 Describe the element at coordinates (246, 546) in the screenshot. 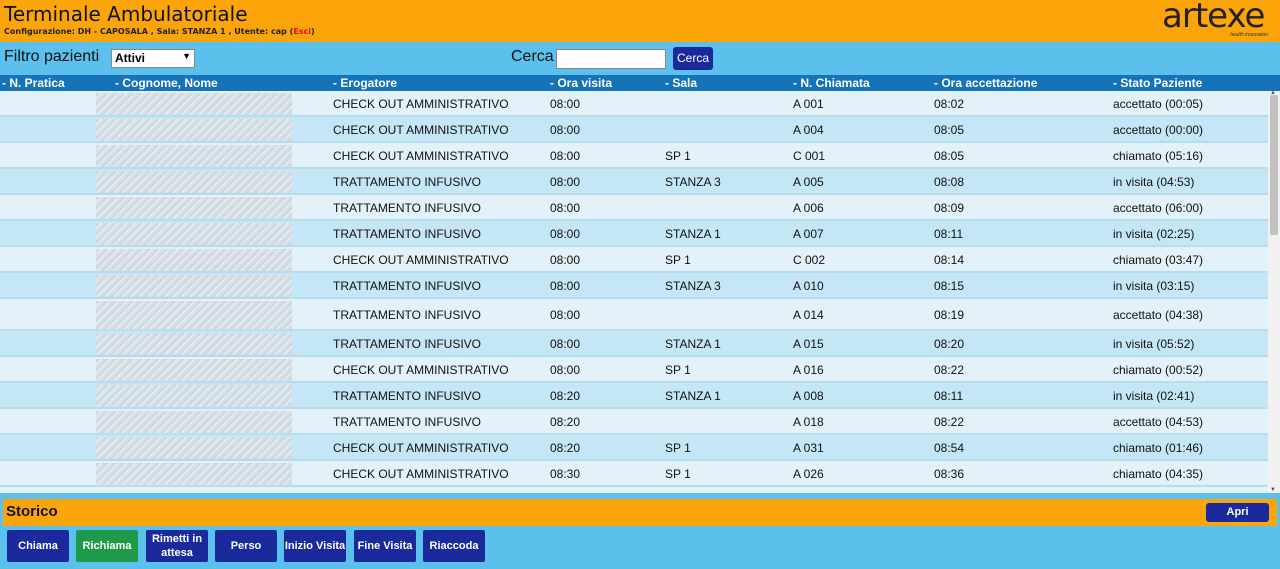

I see `perso-button: Perso` at that location.